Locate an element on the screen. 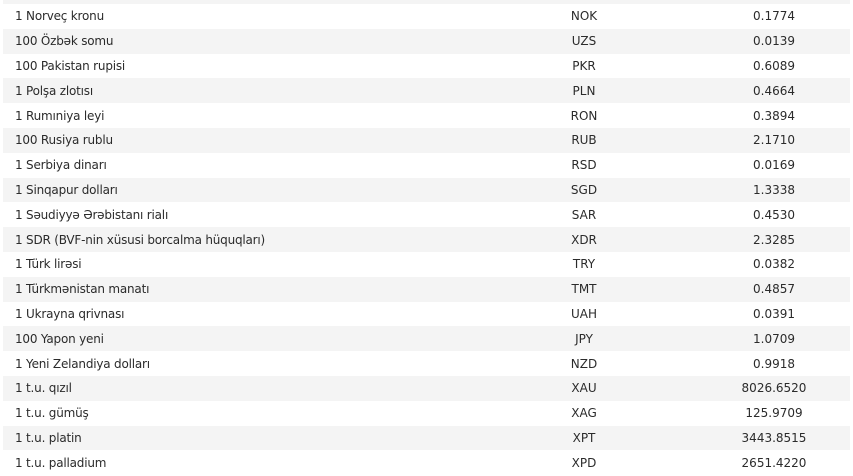  exchange-rate: 0.1774 is located at coordinates (774, 16).